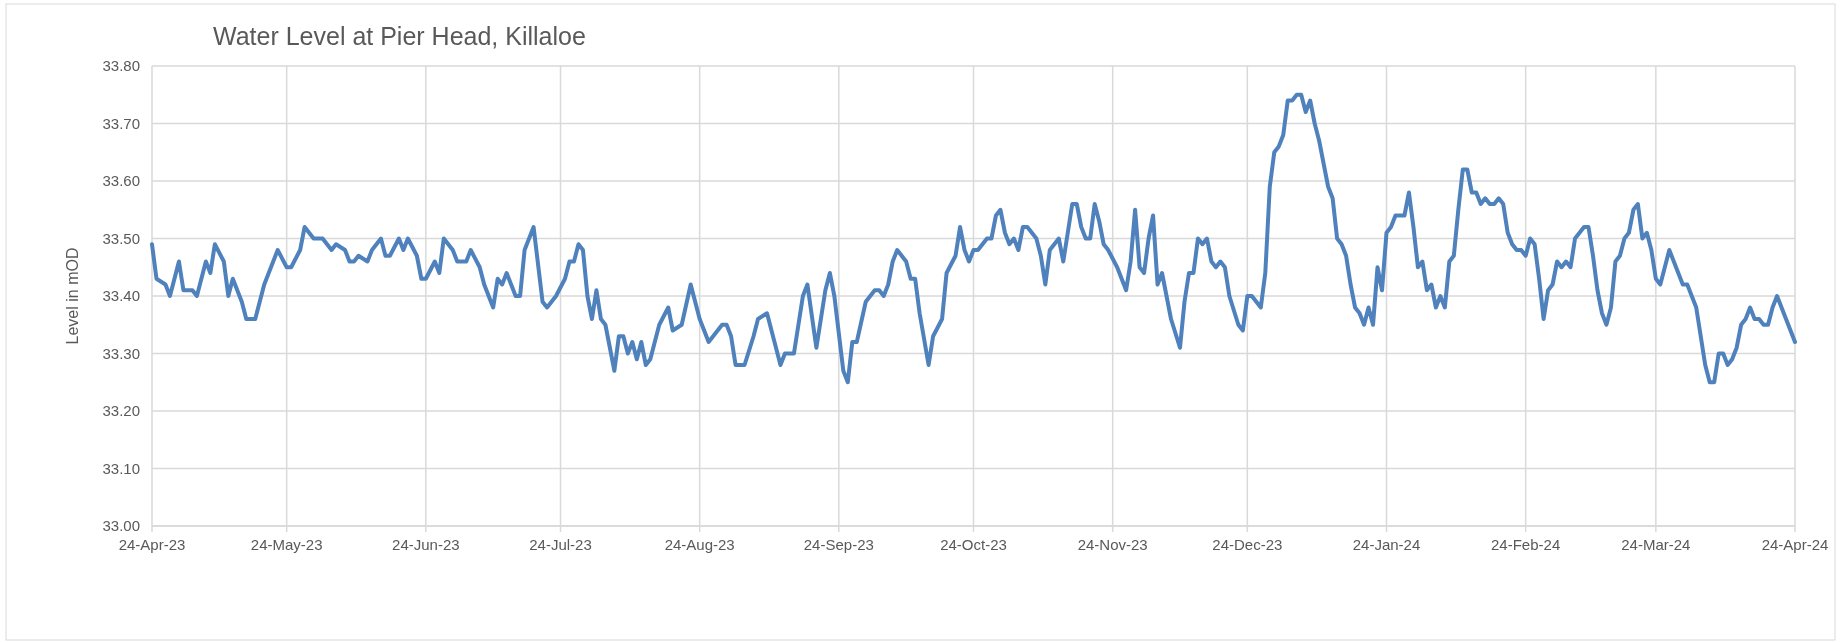  I want to click on x-tick-label: 24-Feb-24, so click(1526, 544).